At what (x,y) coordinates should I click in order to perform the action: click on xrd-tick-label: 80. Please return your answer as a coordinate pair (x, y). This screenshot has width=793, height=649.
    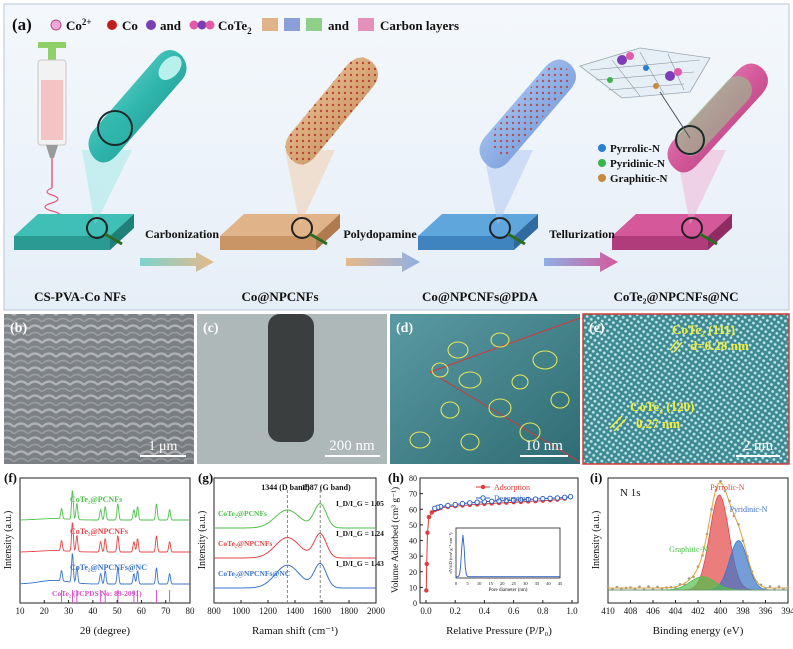
    Looking at the image, I should click on (191, 611).